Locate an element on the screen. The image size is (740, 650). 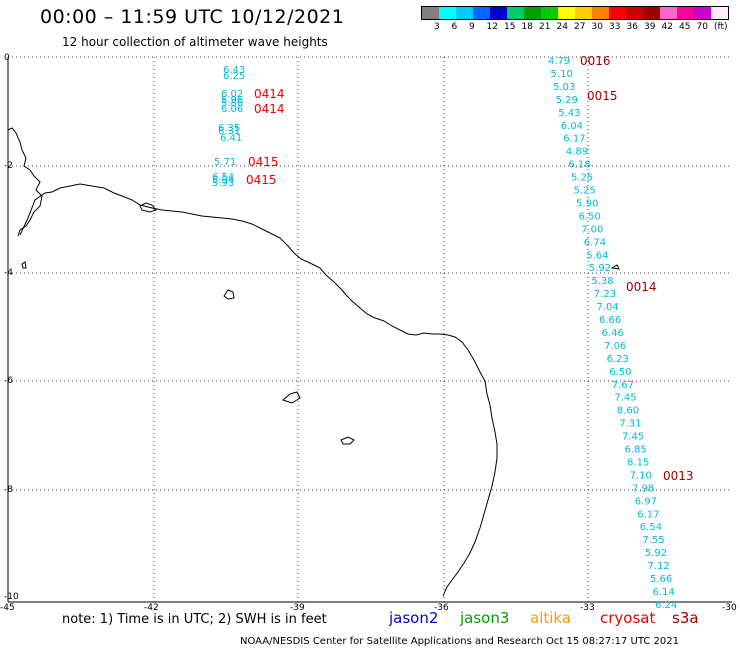
satellite-jason3: jason3 is located at coordinates (485, 618).